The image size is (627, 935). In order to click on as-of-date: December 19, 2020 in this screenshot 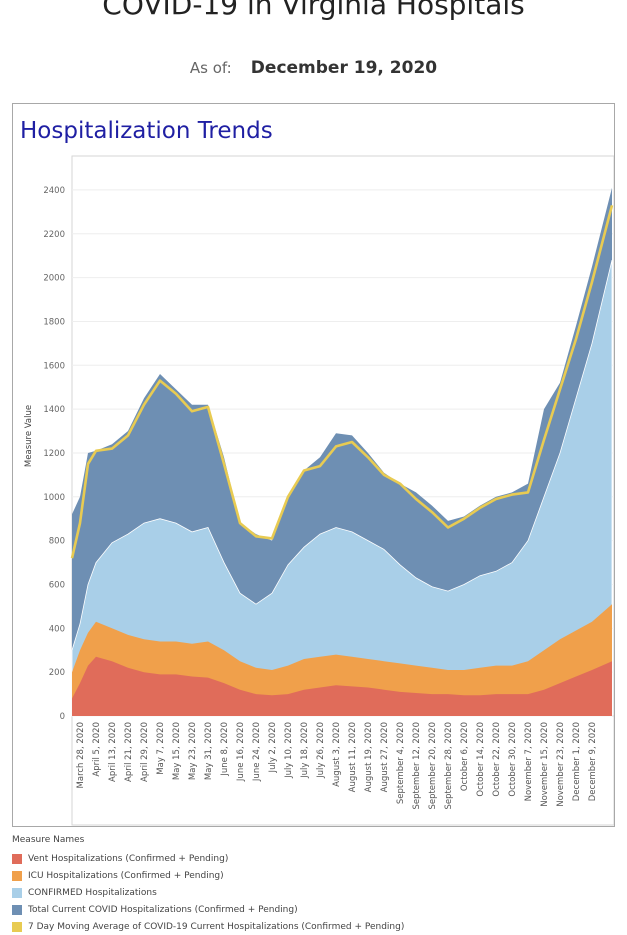, I will do `click(344, 68)`.